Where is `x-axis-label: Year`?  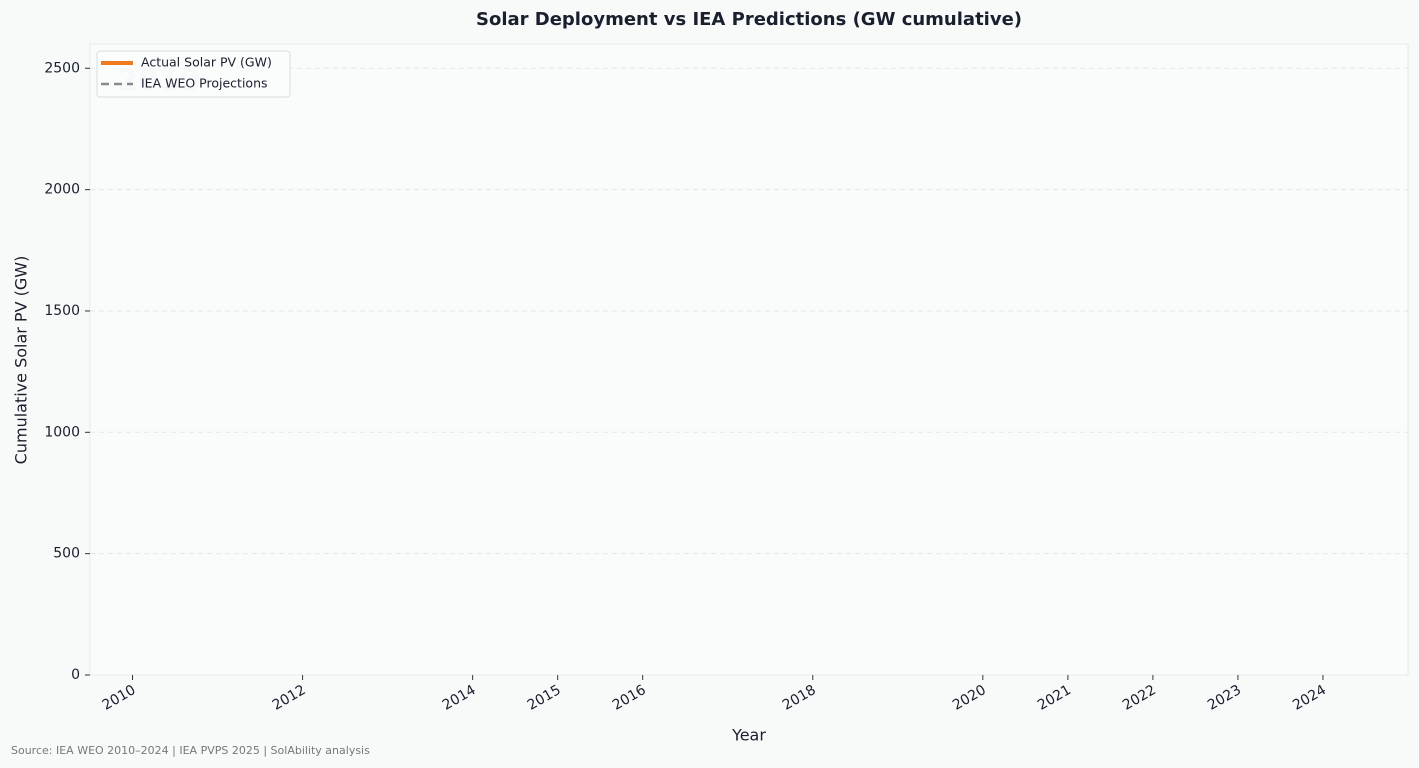 x-axis-label: Year is located at coordinates (748, 735).